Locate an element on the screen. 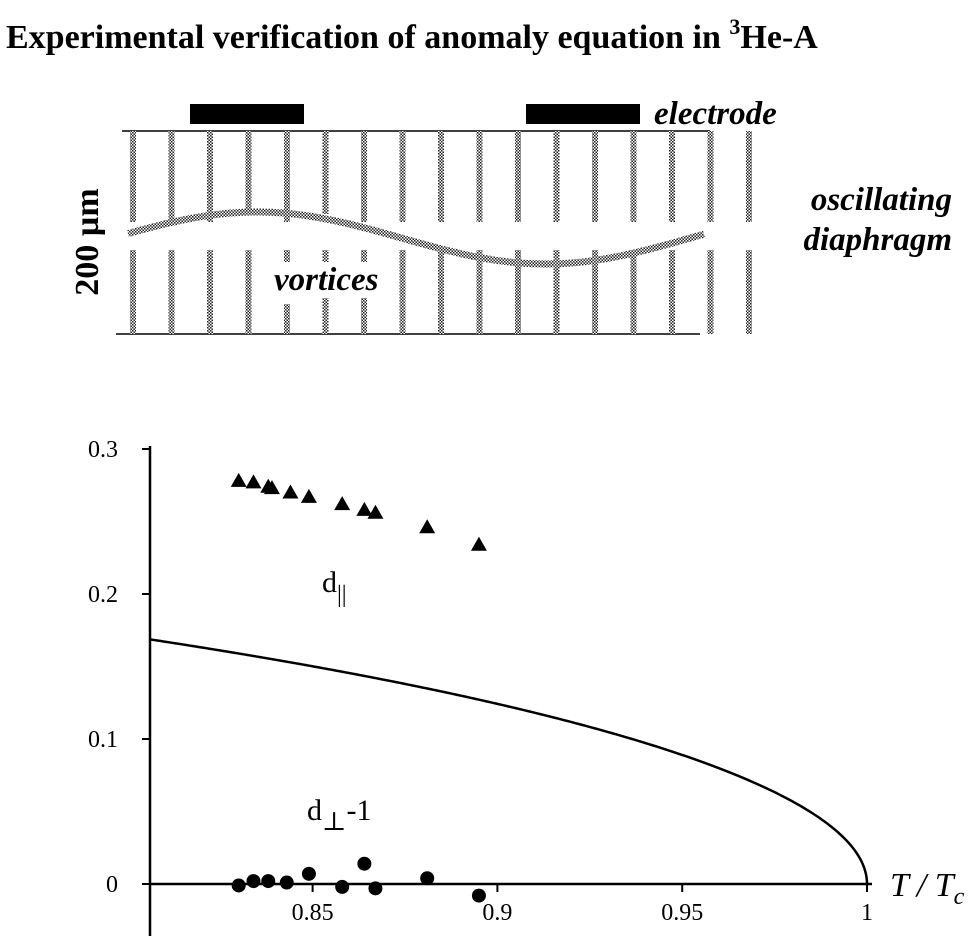  series-label-perp: d⊥-1 is located at coordinates (339, 815).